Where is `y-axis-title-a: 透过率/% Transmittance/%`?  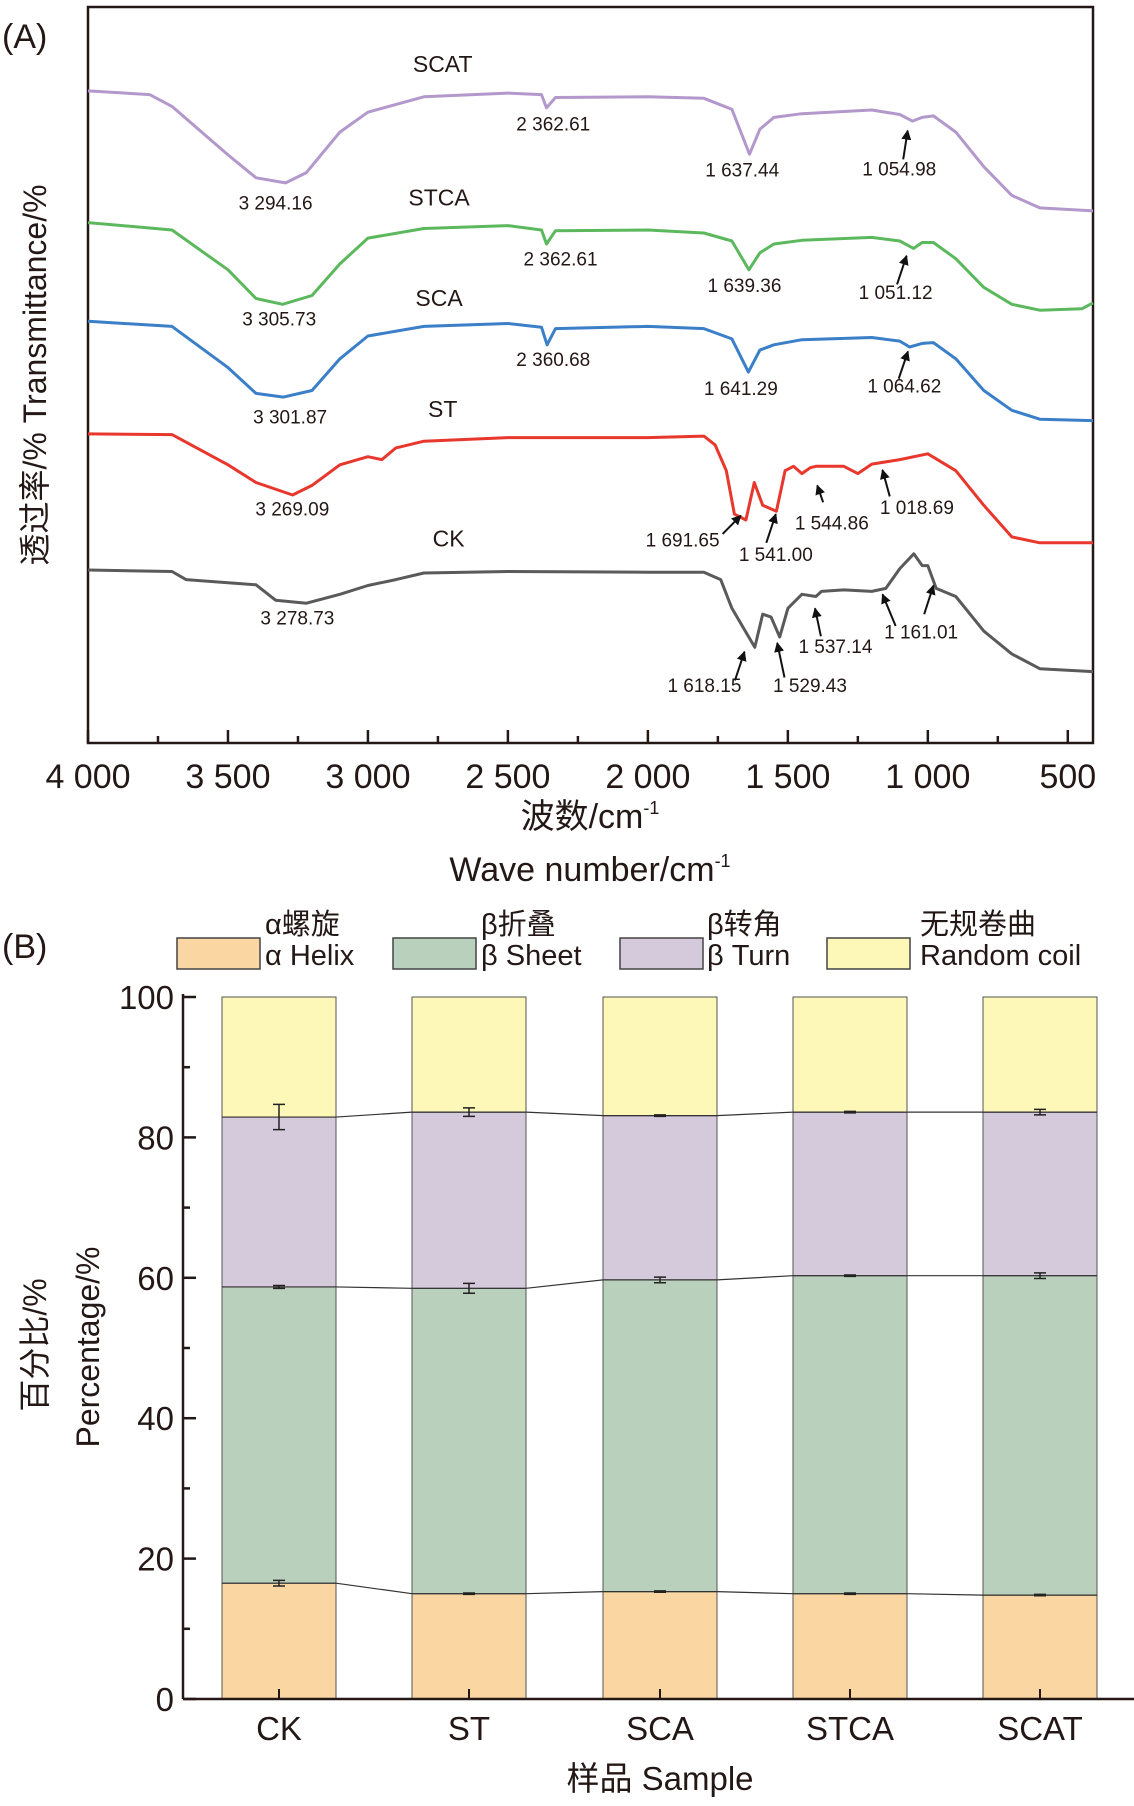 y-axis-title-a: 透过率/% Transmittance/% is located at coordinates (35, 374).